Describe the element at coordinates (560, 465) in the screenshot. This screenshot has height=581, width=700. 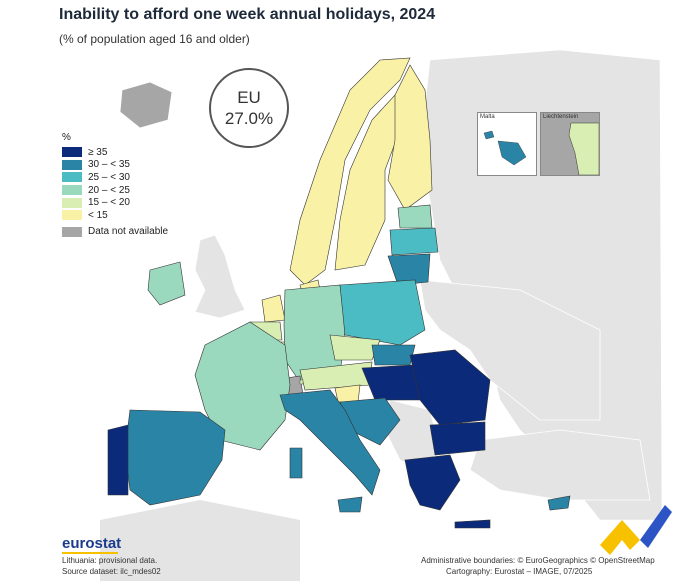
I see `country-turkey` at that location.